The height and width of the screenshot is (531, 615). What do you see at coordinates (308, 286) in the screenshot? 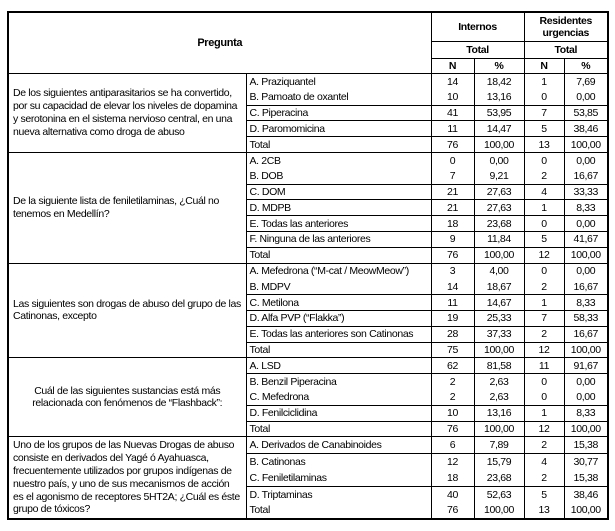
I see `option-row: B. MDPV 14 18,67 2 16,67` at bounding box center [308, 286].